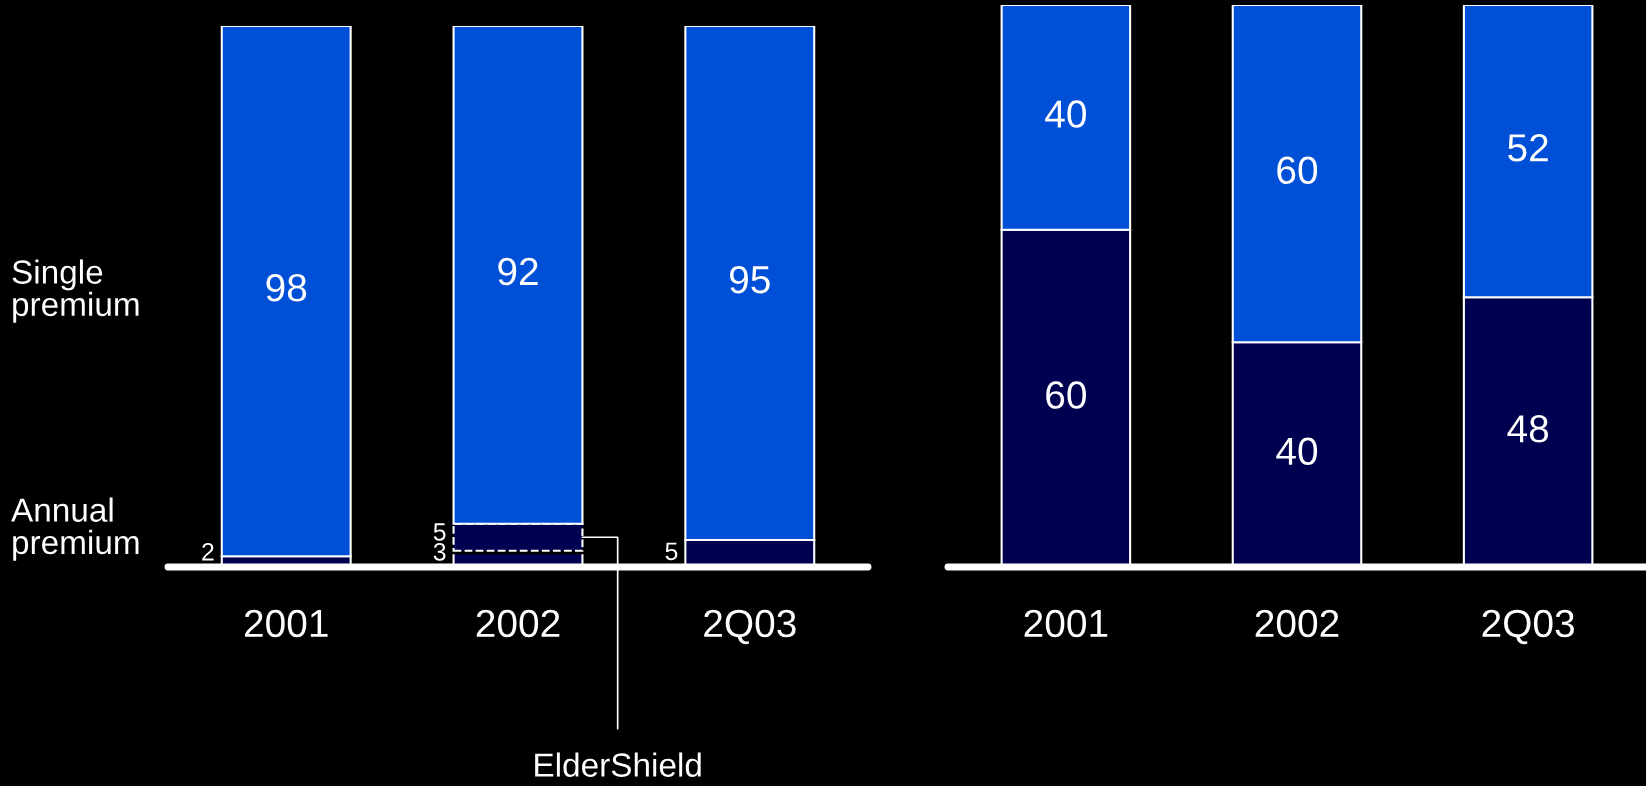  I want to click on text: ElderShield, so click(618, 764).